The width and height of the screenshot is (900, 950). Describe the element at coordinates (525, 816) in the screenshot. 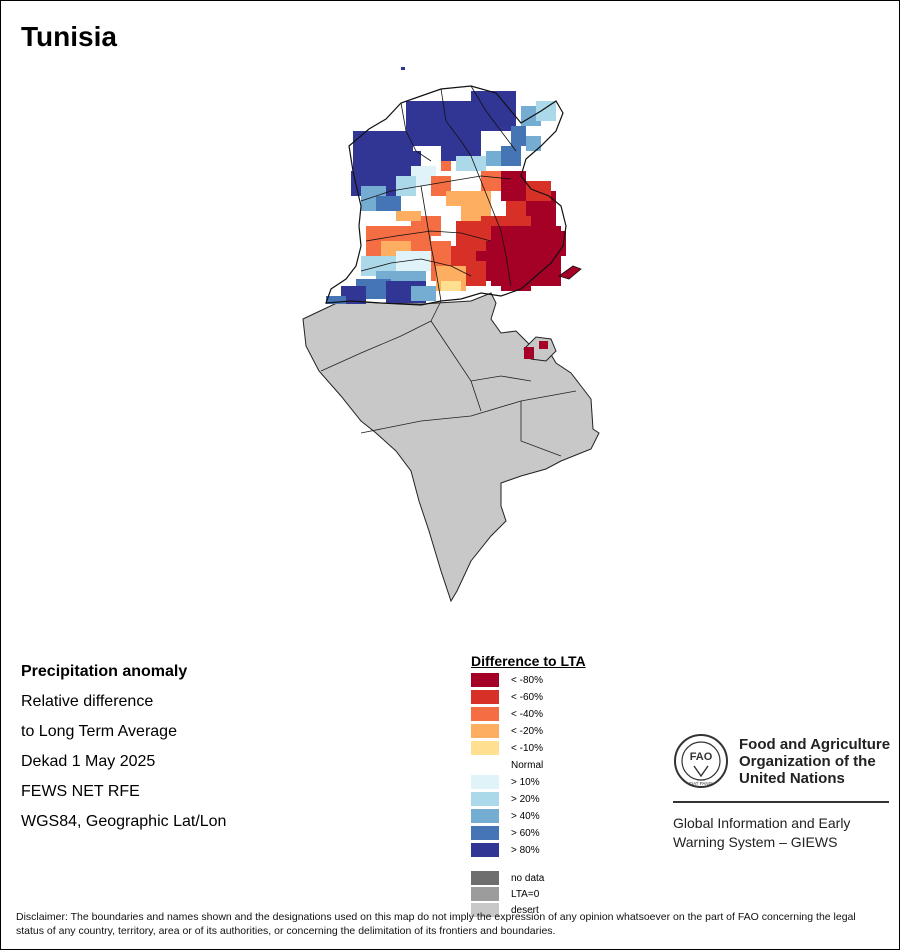

I see `legend-label: > 40%` at that location.